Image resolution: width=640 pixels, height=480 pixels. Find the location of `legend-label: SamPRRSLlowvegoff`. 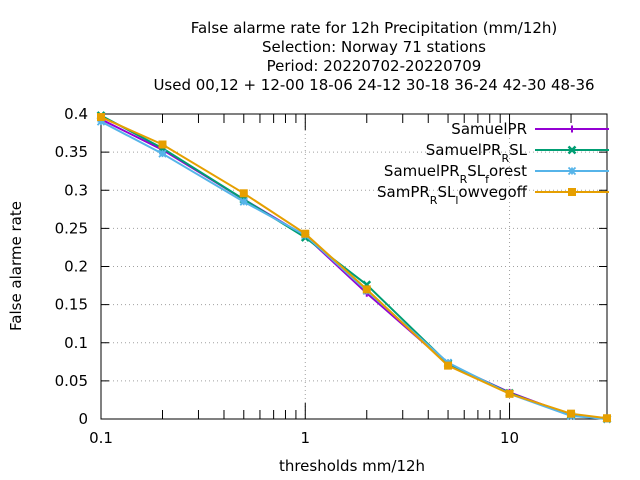

legend-label: SamPRRSLlowvegoff is located at coordinates (452, 195).